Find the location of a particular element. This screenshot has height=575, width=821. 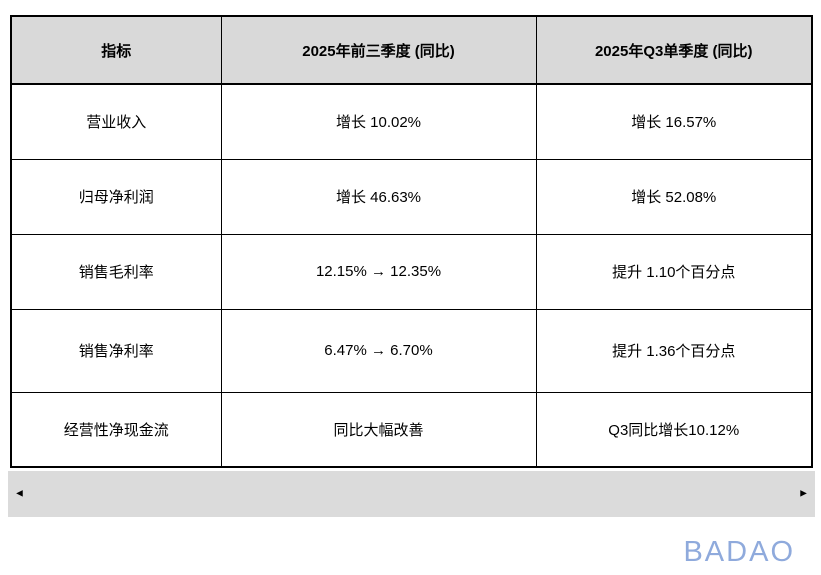

metric-q3-value: 增长 52.08% is located at coordinates (674, 196).